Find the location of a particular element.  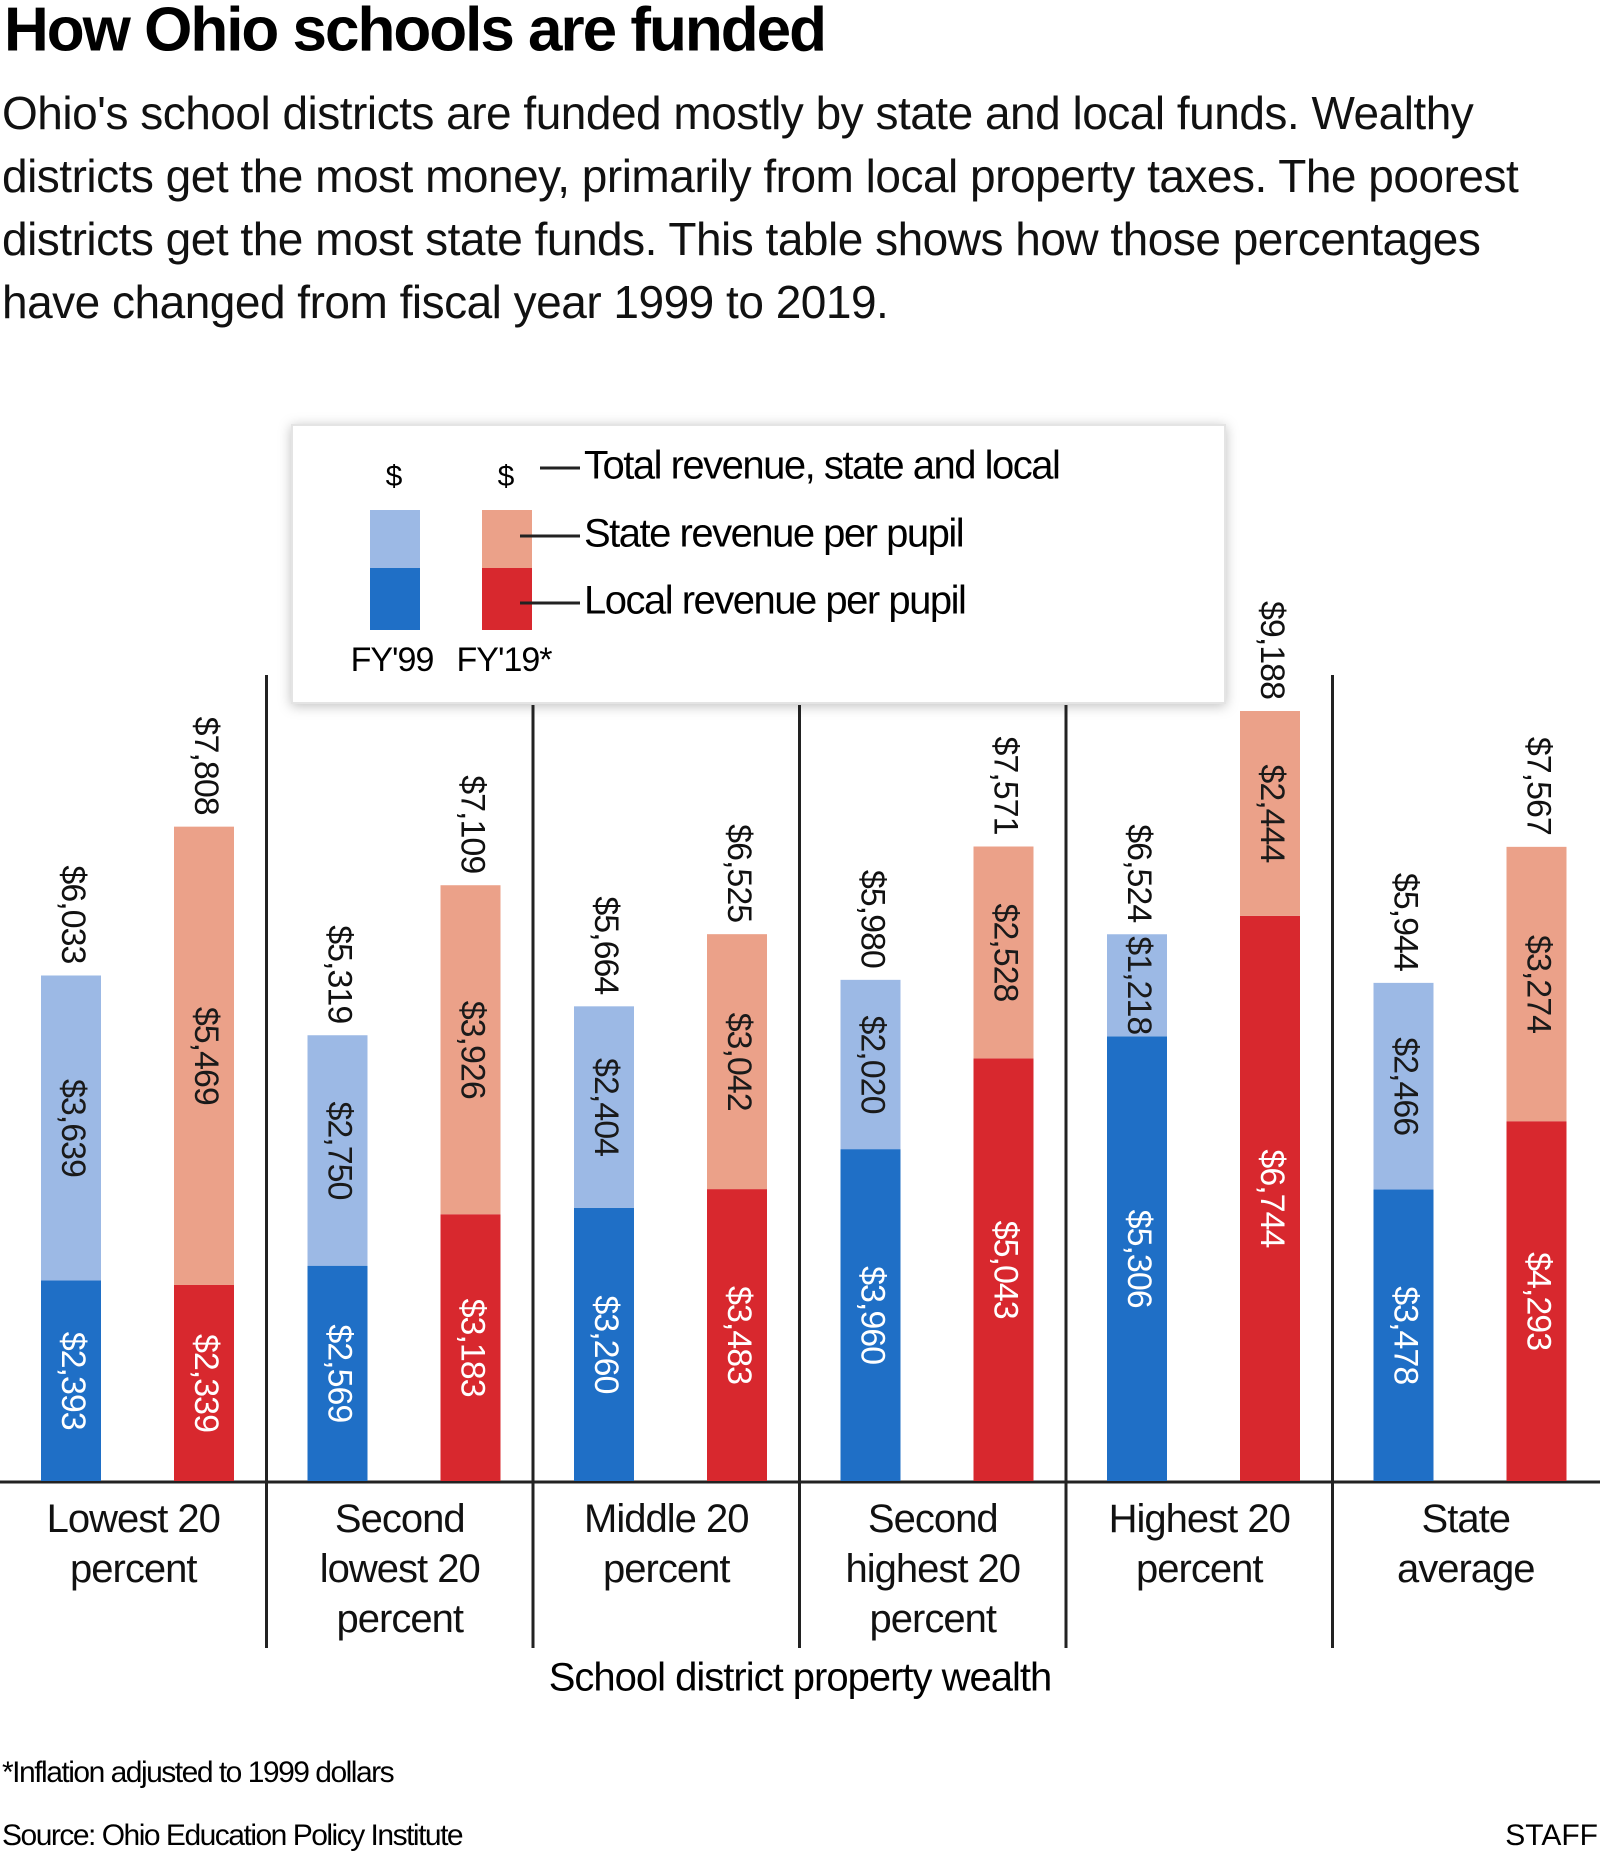

value-label: $2,528 is located at coordinates (1006, 952).